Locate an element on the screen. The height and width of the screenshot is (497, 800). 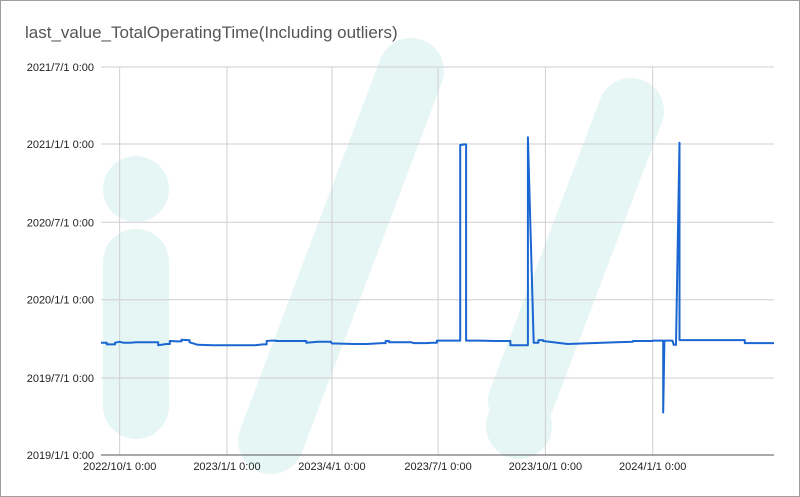
y-tick-label: 2019/7/1 0:00 is located at coordinates (60, 379).